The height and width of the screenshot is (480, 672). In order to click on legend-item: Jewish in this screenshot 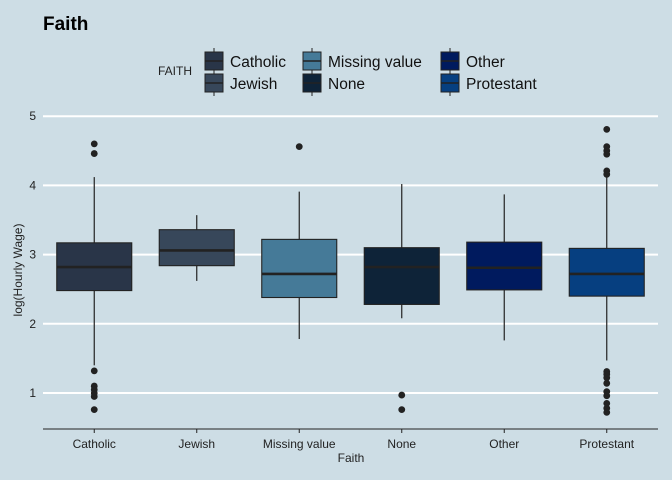, I will do `click(240, 83)`.